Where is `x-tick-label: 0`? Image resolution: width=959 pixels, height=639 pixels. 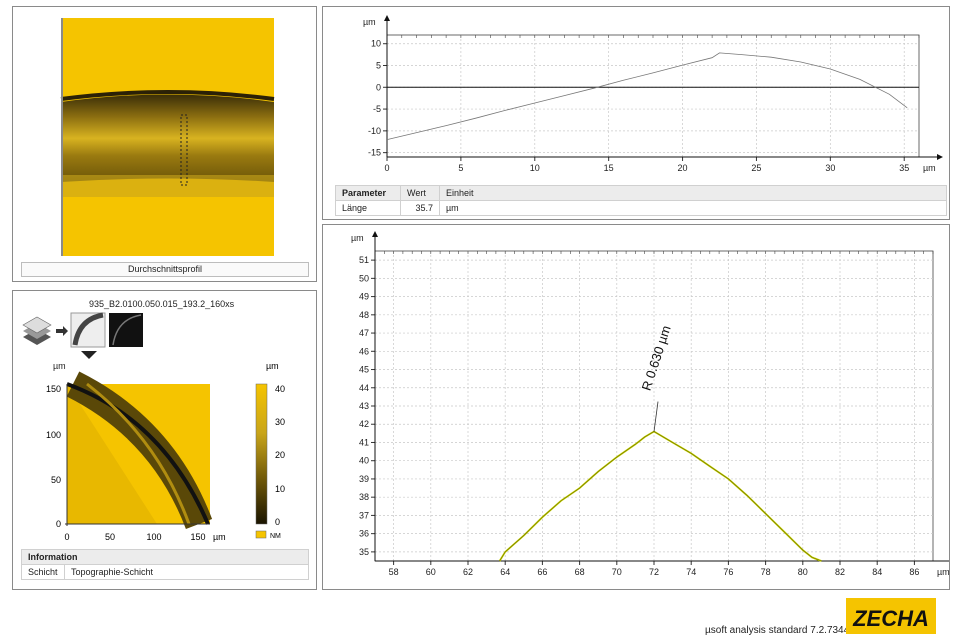
x-tick-label: 0 is located at coordinates (386, 168).